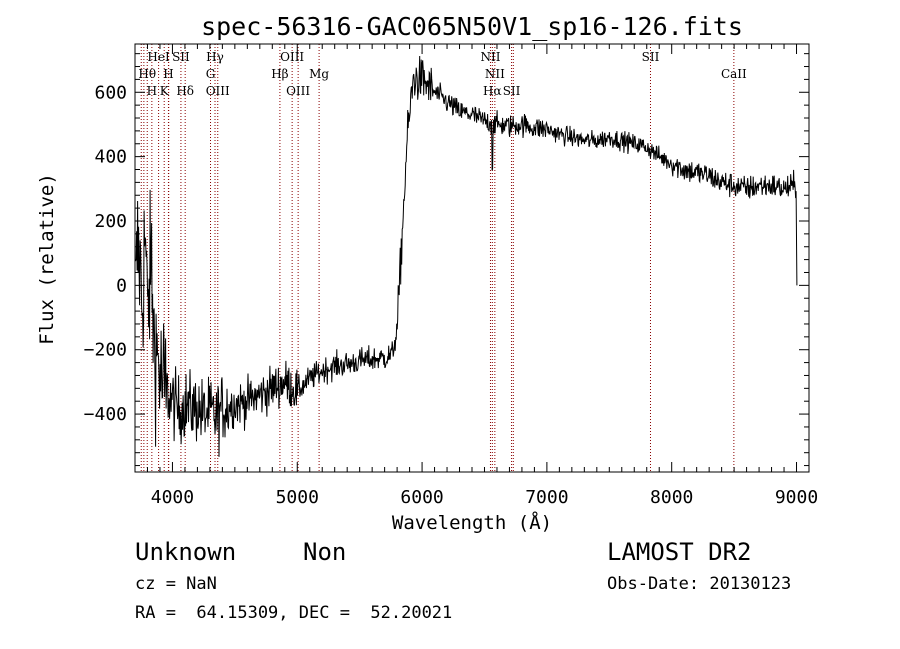  What do you see at coordinates (319, 74) in the screenshot?
I see `line-marker-label: Mg` at bounding box center [319, 74].